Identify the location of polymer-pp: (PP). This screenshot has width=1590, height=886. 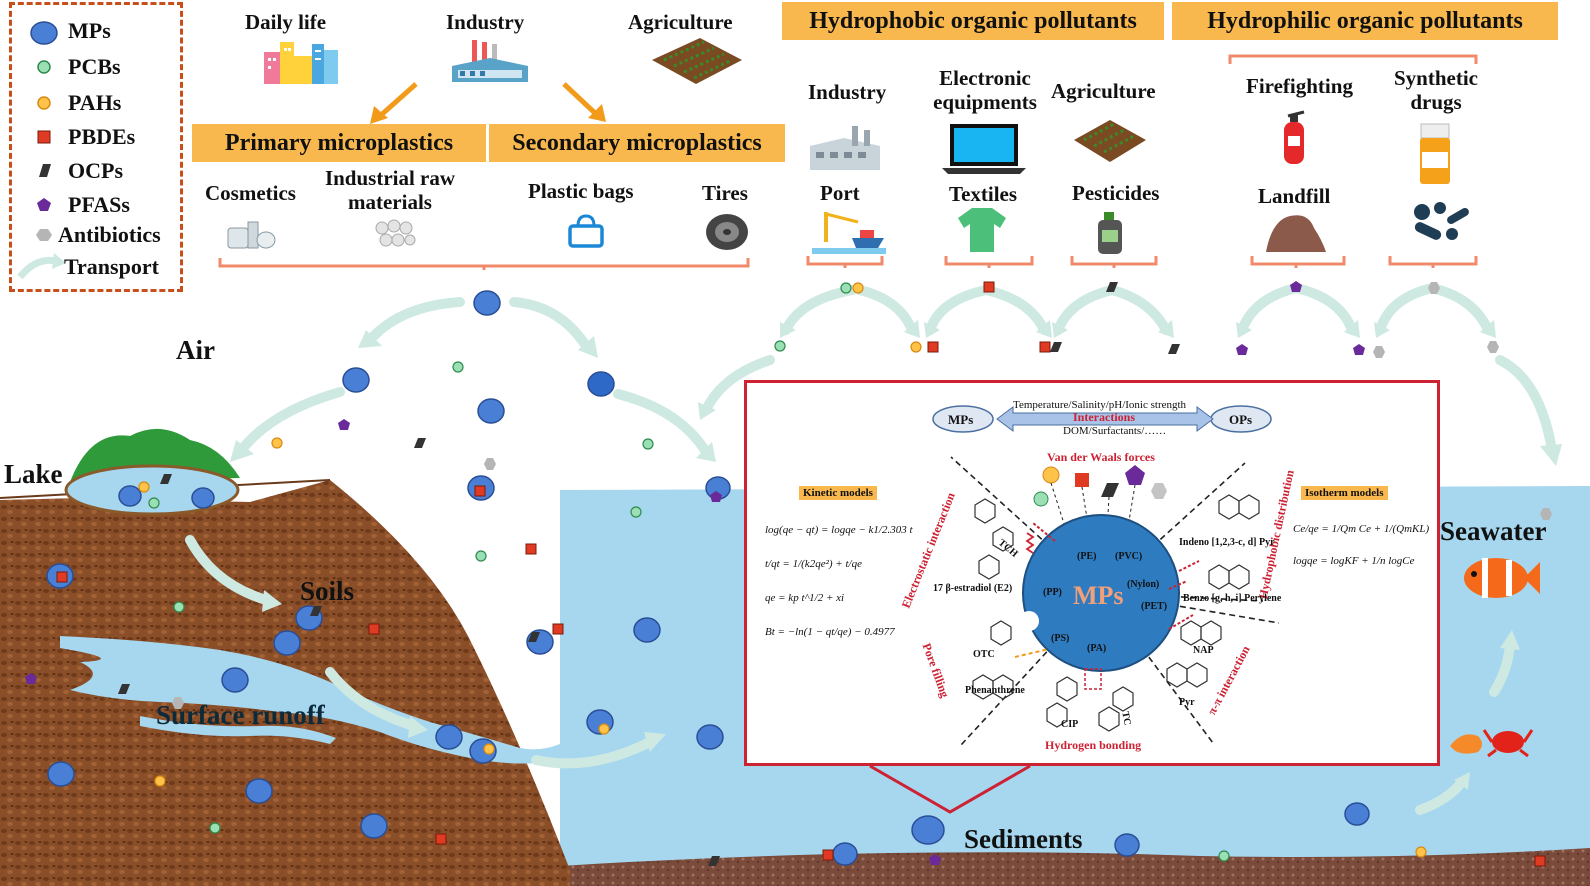
(1052, 592).